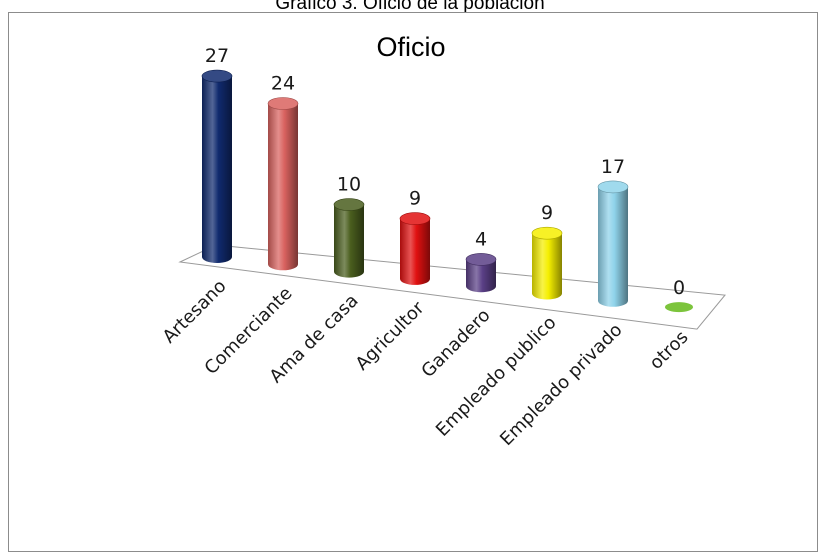  Describe the element at coordinates (349, 241) in the screenshot. I see `bar-body-ama-de-casa` at that location.